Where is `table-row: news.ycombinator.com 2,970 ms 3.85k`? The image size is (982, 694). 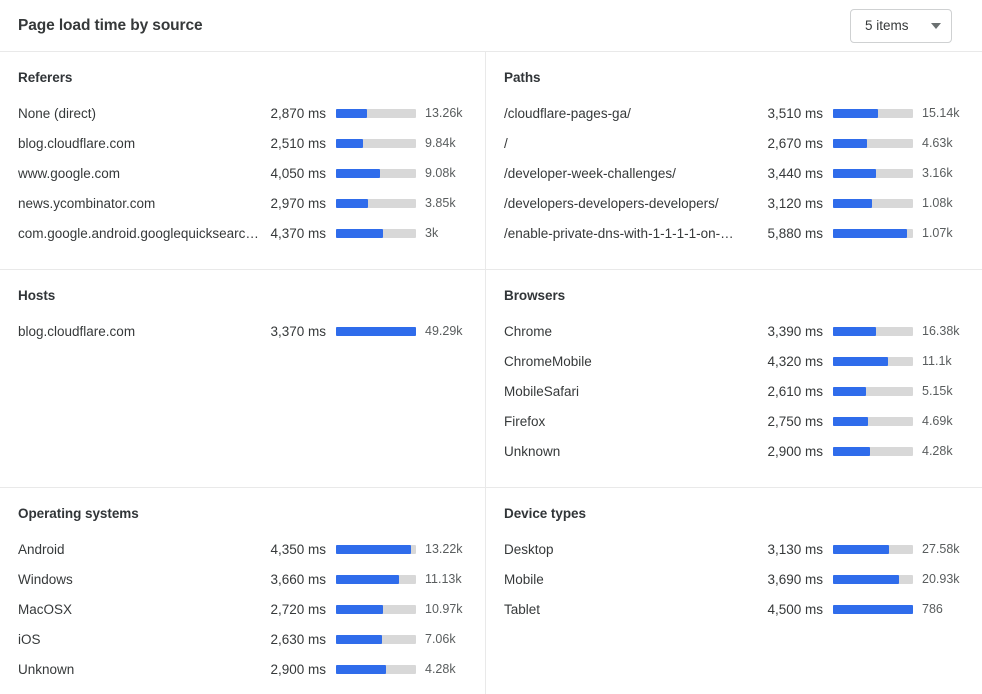
table-row: news.ycombinator.com 2,970 ms 3.85k is located at coordinates (243, 203).